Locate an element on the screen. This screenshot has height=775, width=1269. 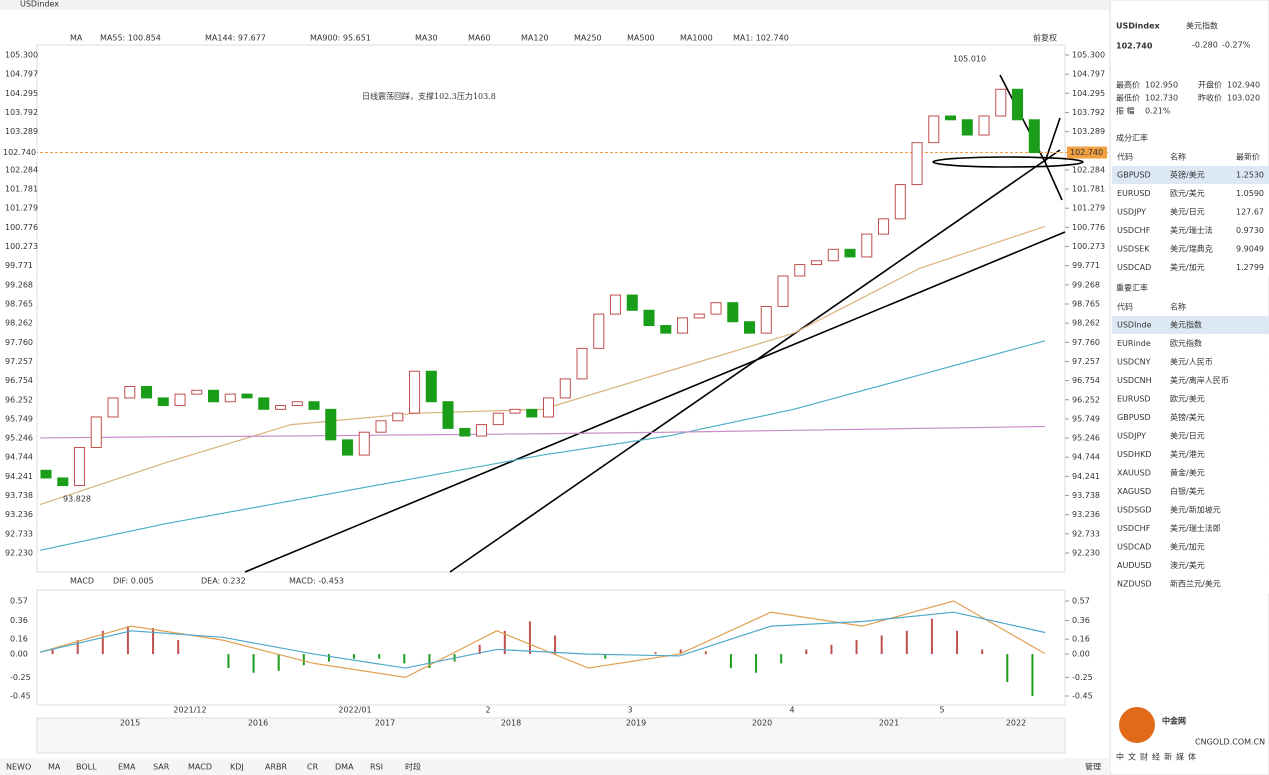
y-tick-label: 93.738 is located at coordinates (19, 495).